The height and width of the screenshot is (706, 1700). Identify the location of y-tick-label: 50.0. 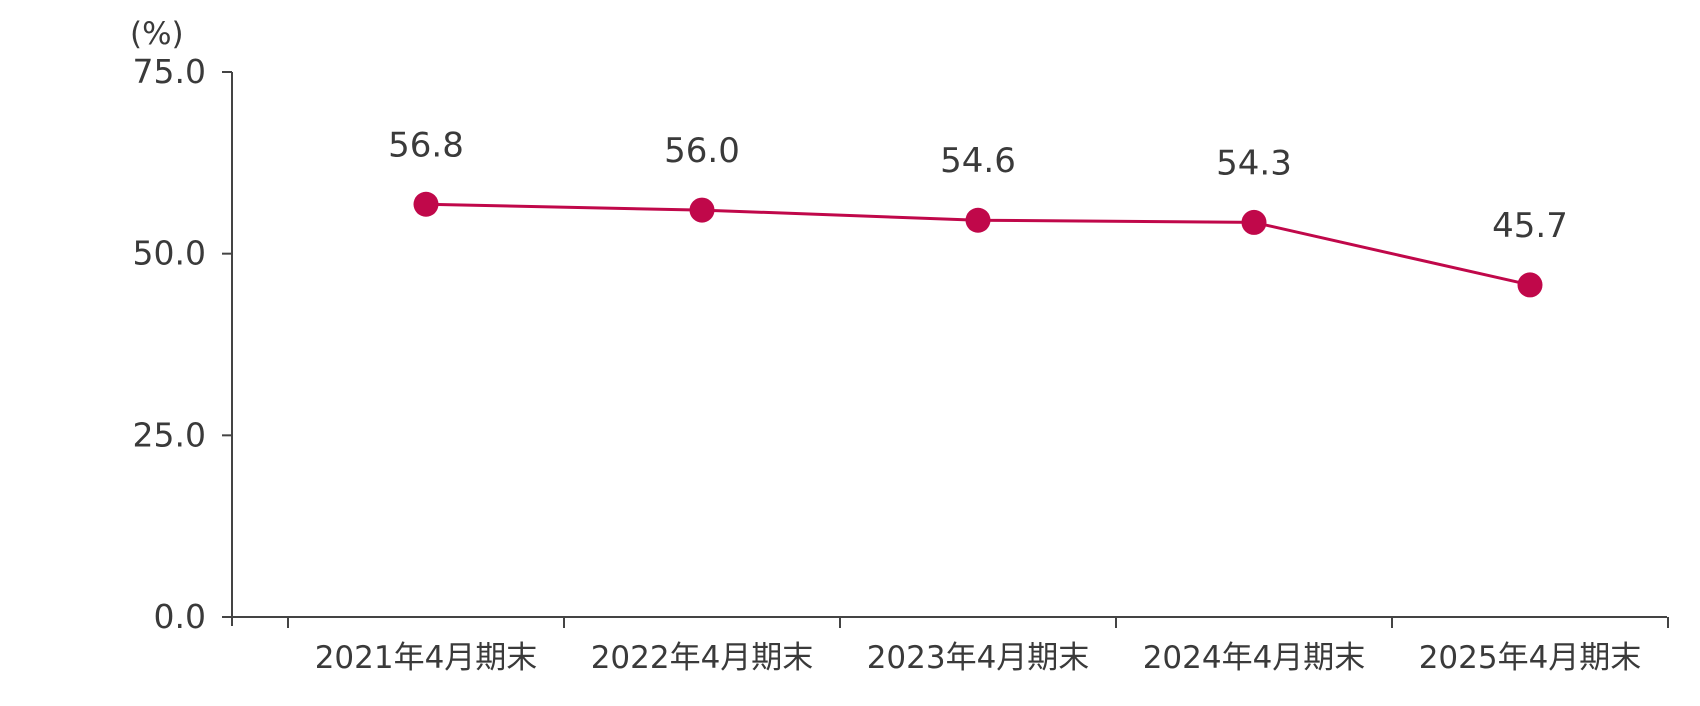
(169, 253).